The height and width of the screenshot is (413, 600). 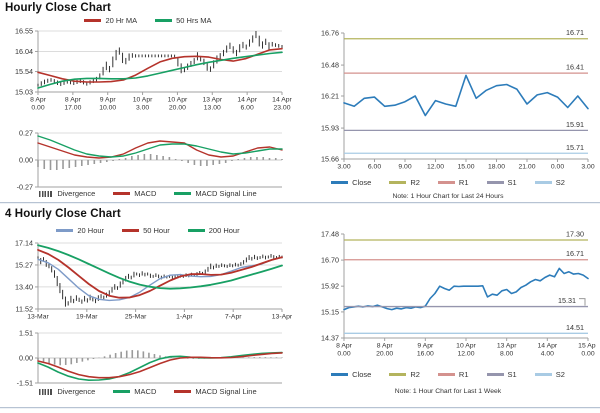 I want to click on legend-label: 200 Hour, so click(x=224, y=230).